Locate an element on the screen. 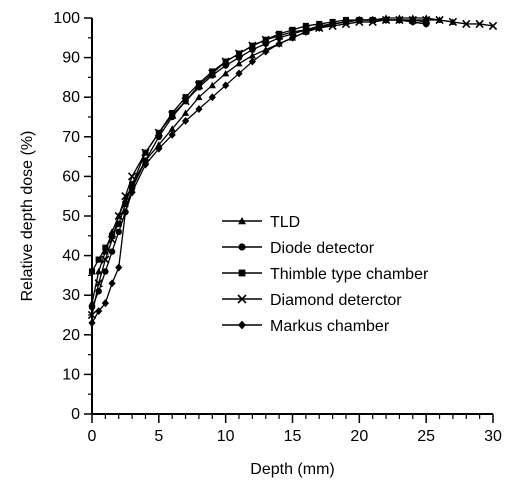 The height and width of the screenshot is (489, 511). legend-item: Diode detector is located at coordinates (298, 248).